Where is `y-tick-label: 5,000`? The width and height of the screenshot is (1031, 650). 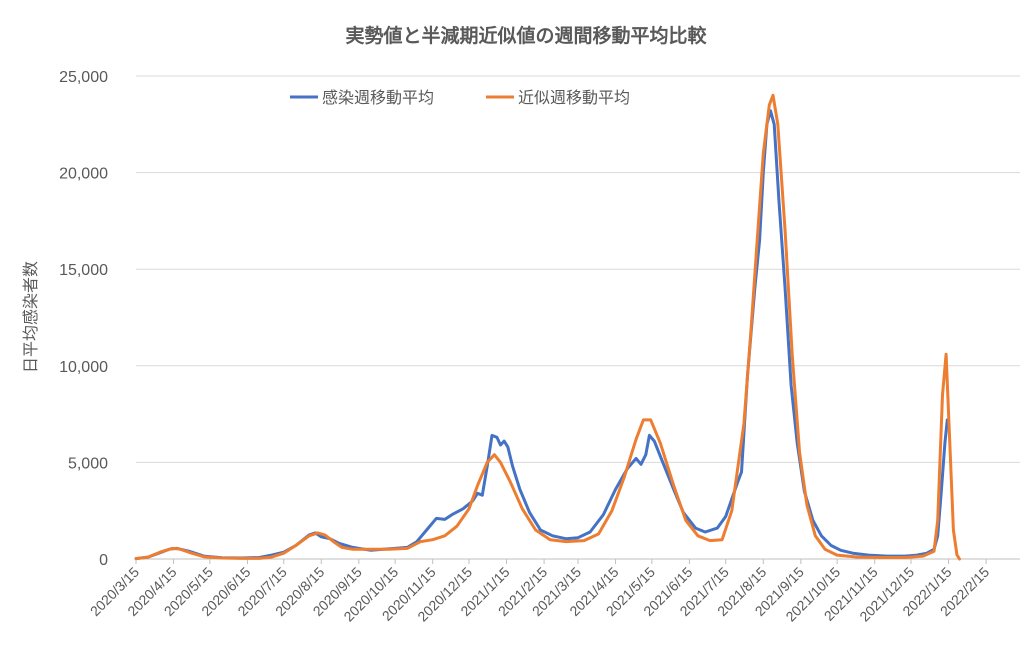
y-tick-label: 5,000 is located at coordinates (88, 463).